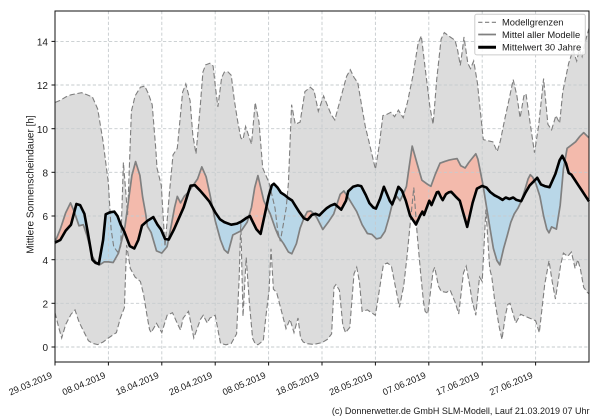  What do you see at coordinates (43, 43) in the screenshot?
I see `svg-text: 14` at bounding box center [43, 43].